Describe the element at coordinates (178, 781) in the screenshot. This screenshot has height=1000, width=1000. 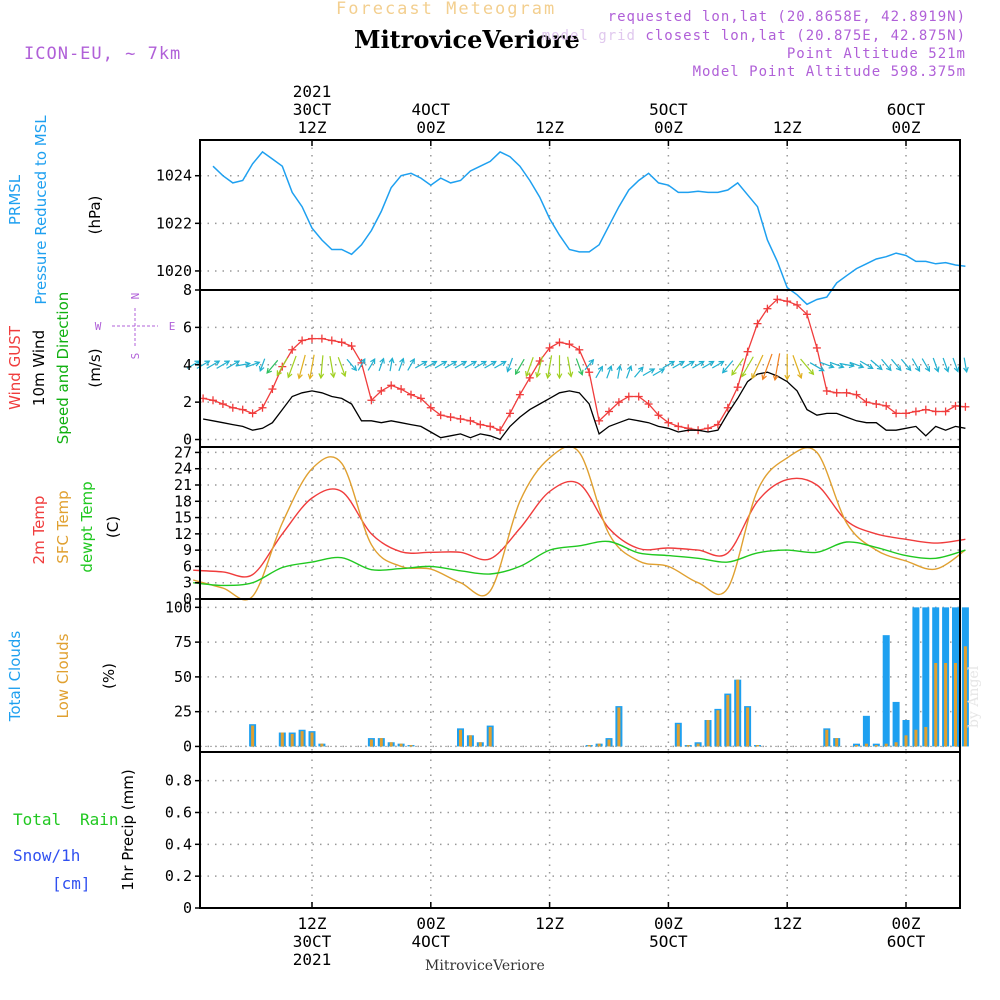
I see `y-tick-label: 0.8` at that location.